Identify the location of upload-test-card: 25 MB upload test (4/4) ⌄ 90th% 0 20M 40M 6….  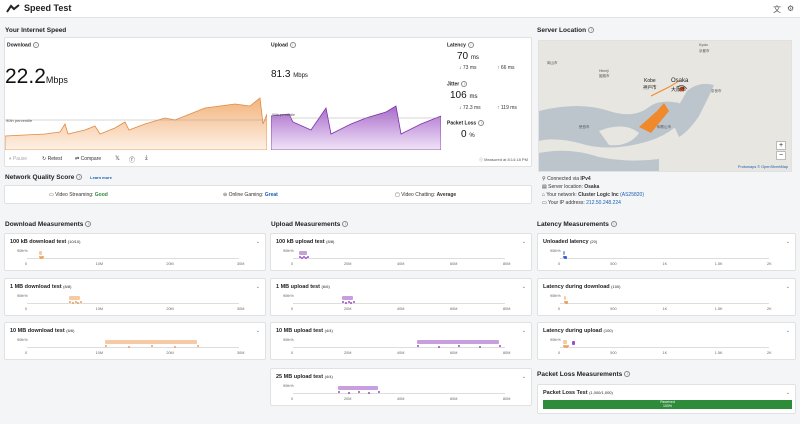
(401, 387).